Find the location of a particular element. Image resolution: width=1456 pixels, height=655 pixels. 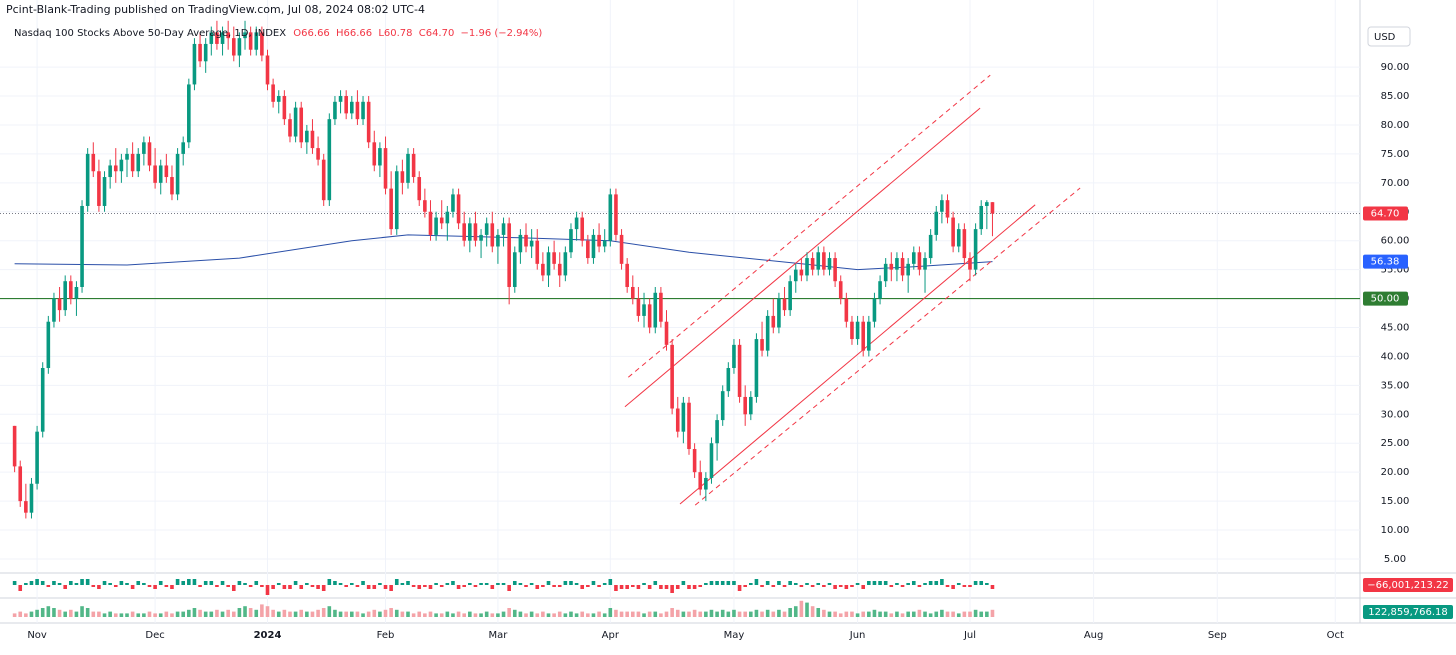

y-tick-label: 20.00 is located at coordinates (1395, 472).